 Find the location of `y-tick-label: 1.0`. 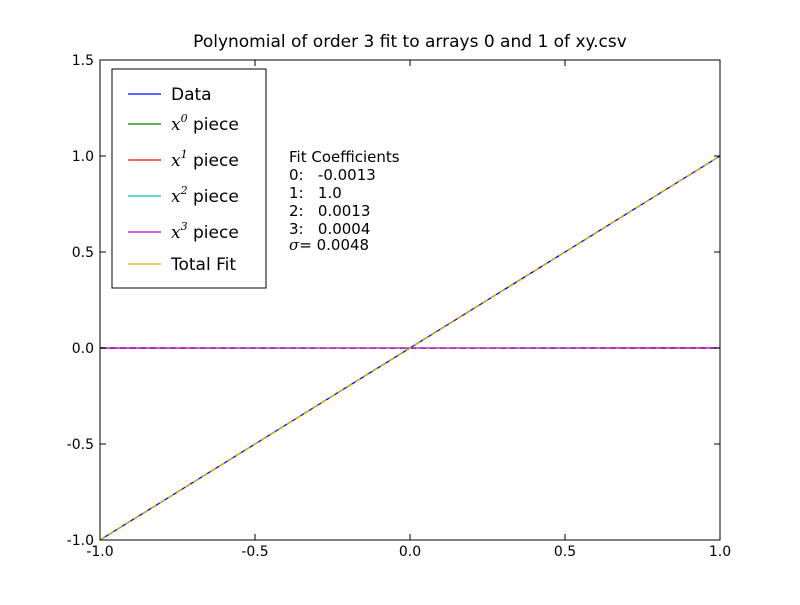

y-tick-label: 1.0 is located at coordinates (83, 157).